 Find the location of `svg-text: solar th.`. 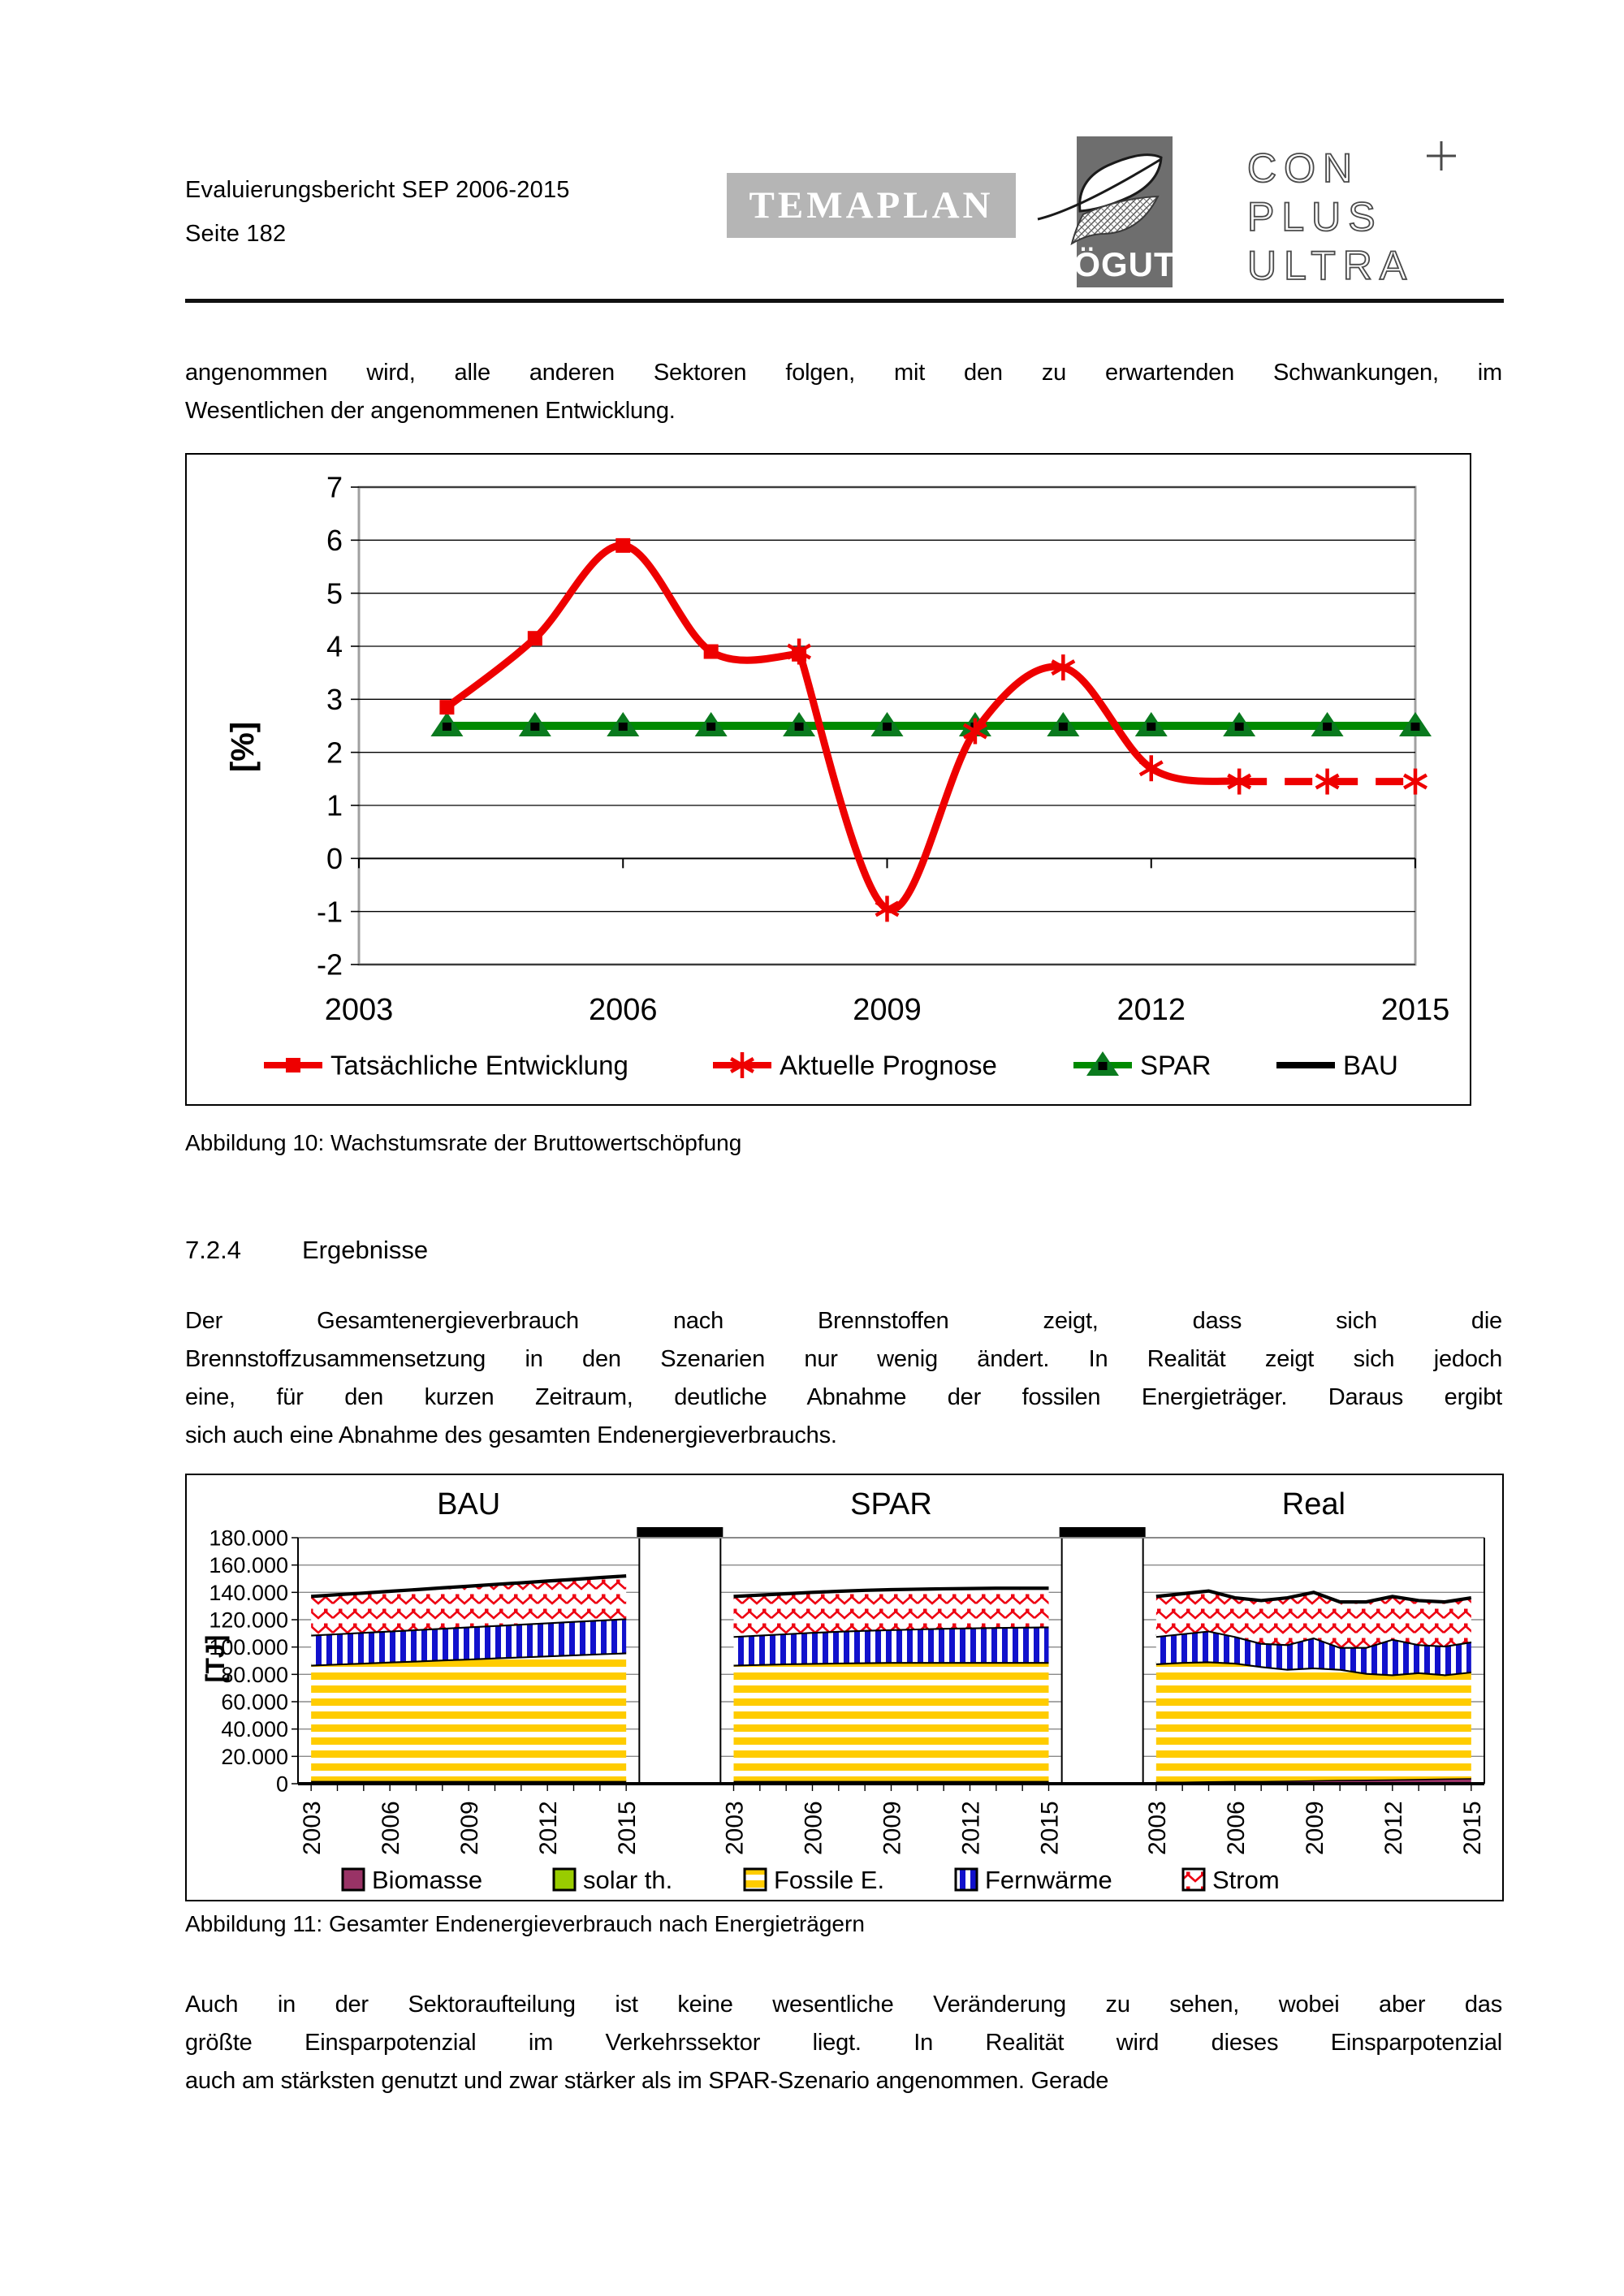

svg-text: solar th. is located at coordinates (628, 1880).